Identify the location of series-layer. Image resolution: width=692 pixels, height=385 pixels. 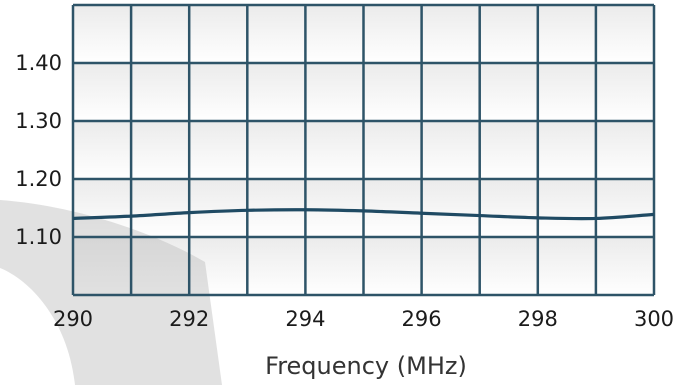
(363, 214).